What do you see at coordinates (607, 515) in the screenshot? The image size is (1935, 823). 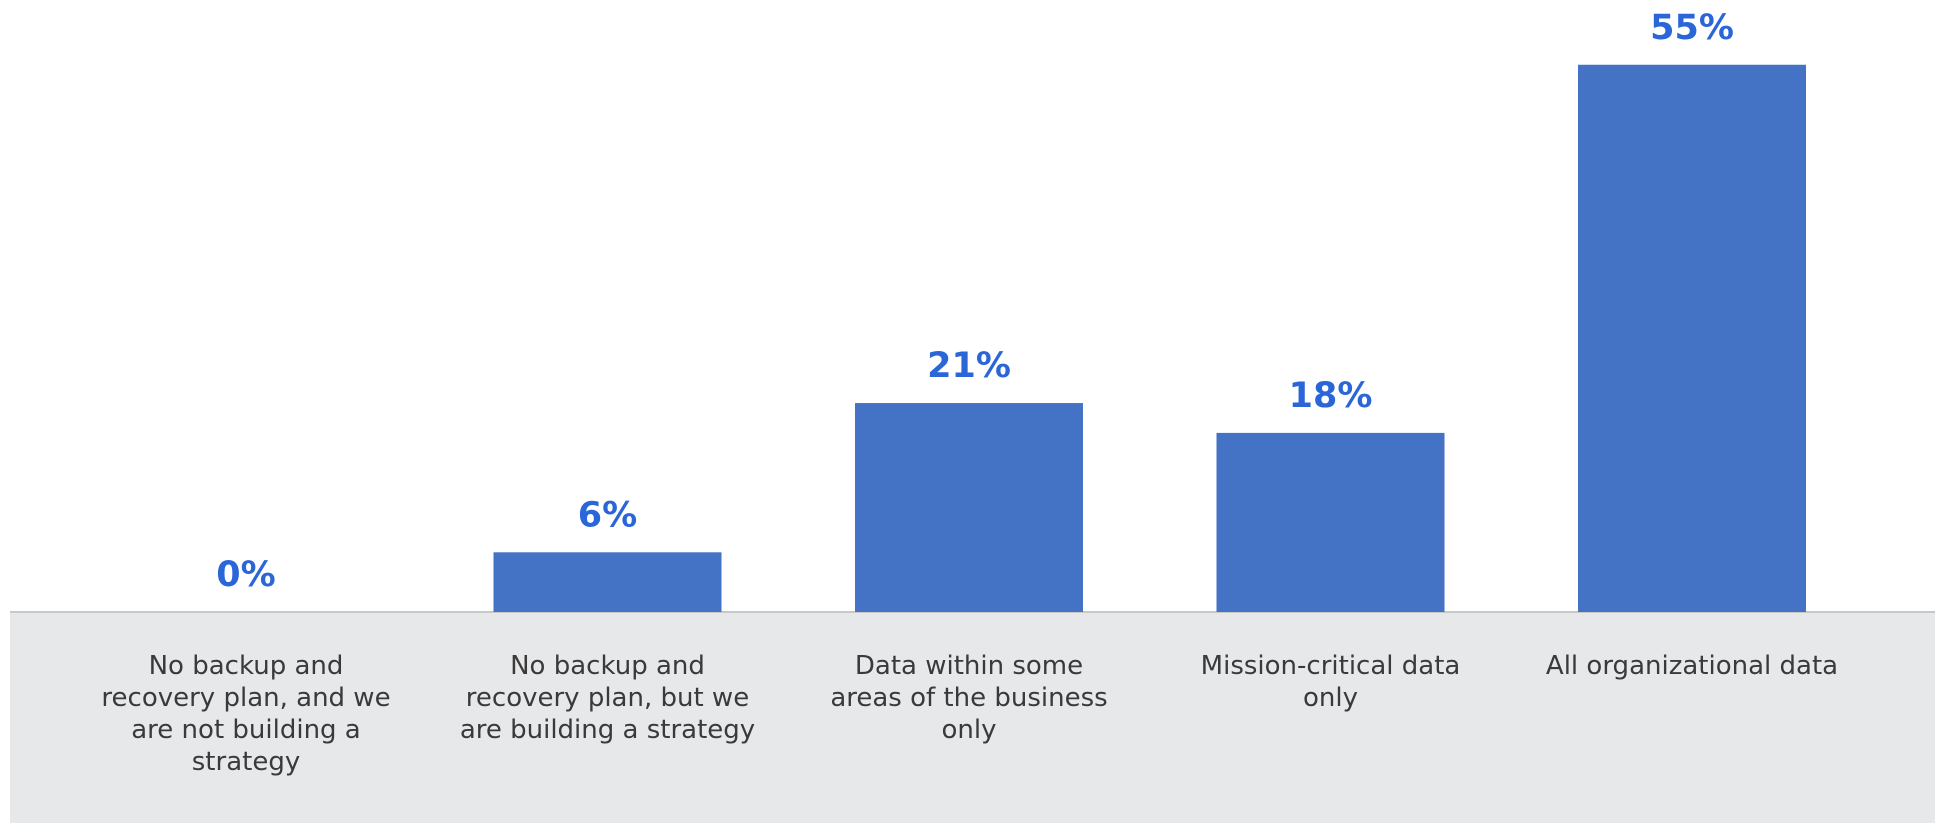 I see `value-label: 6%` at bounding box center [607, 515].